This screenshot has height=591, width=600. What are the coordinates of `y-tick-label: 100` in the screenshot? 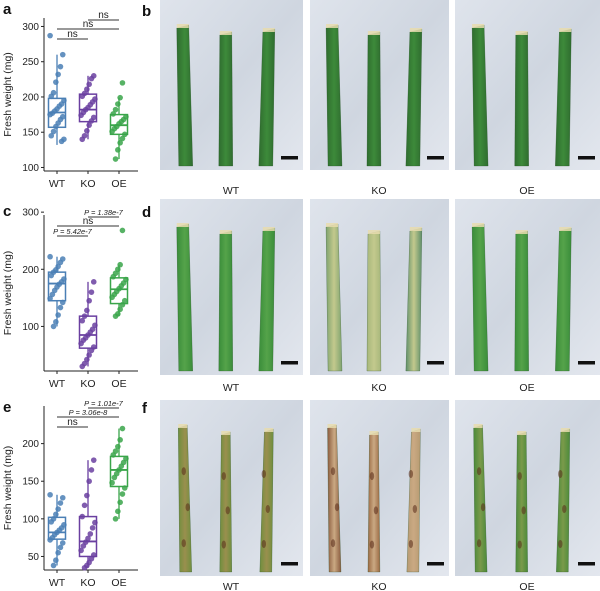 It's located at (30, 168).